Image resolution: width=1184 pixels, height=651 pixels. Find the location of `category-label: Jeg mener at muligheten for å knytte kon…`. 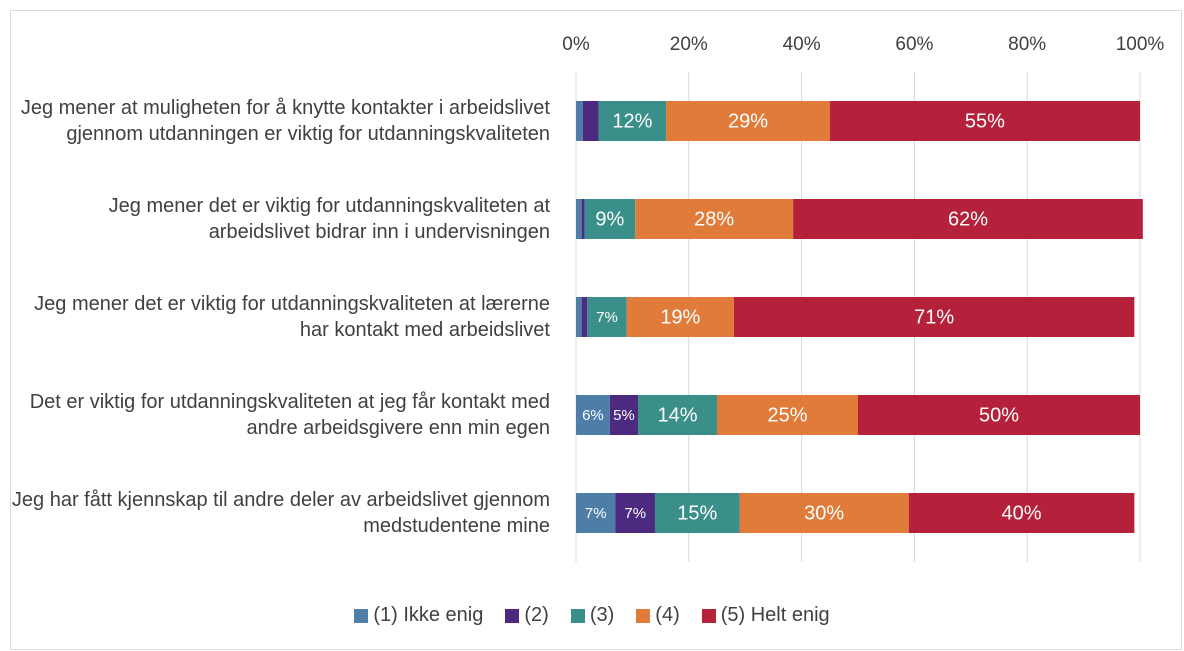

category-label: Jeg mener at muligheten for å knytte kon… is located at coordinates (285, 121).